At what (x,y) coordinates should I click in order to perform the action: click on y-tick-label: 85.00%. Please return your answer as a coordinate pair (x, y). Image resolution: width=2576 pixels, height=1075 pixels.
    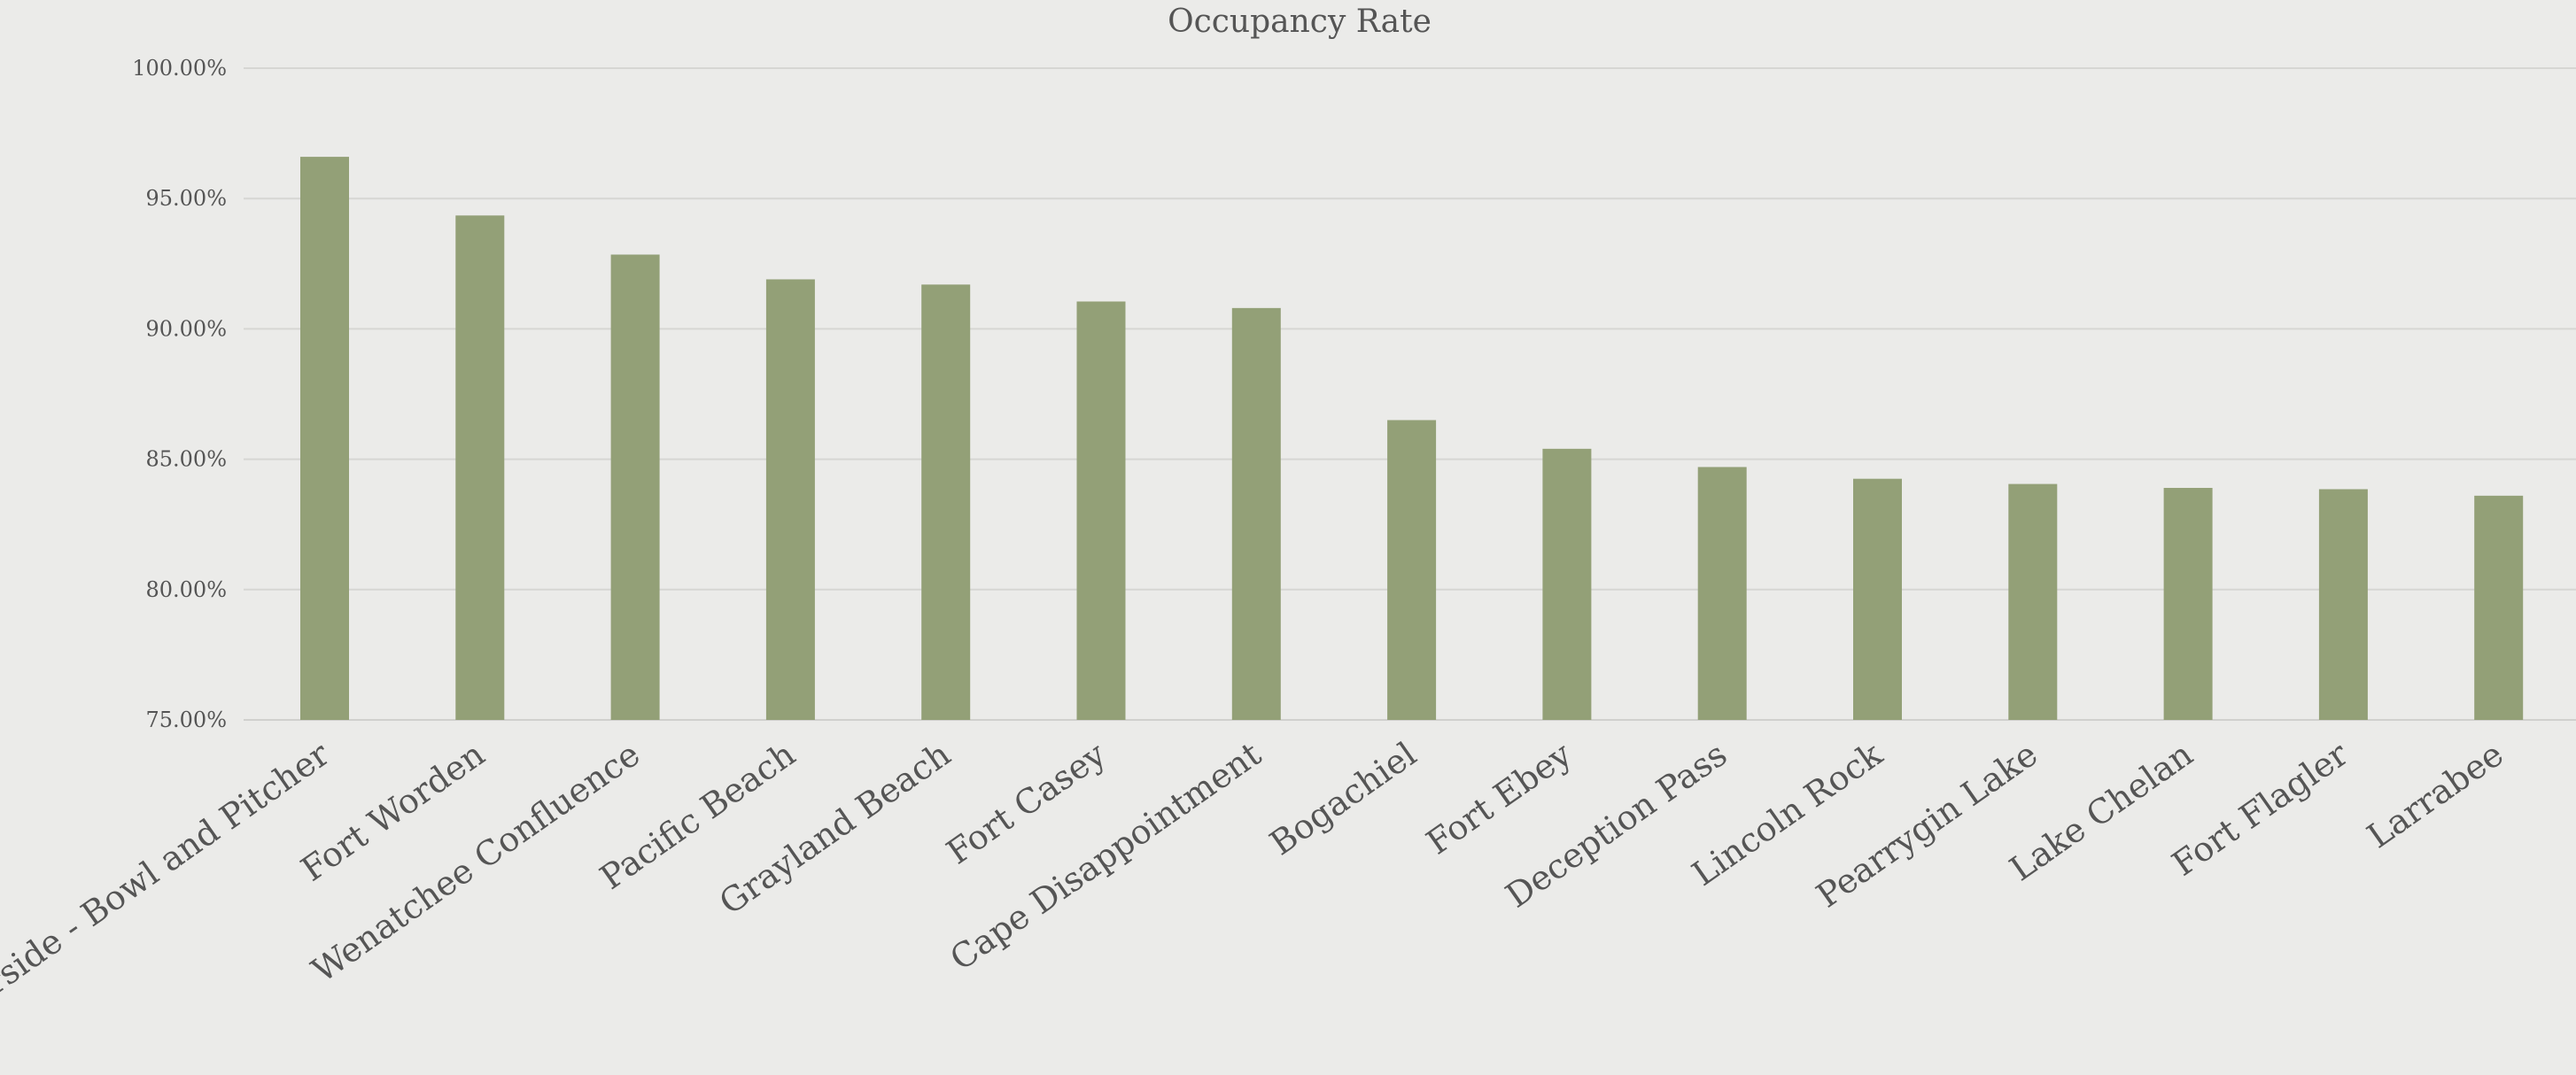
    Looking at the image, I should click on (186, 460).